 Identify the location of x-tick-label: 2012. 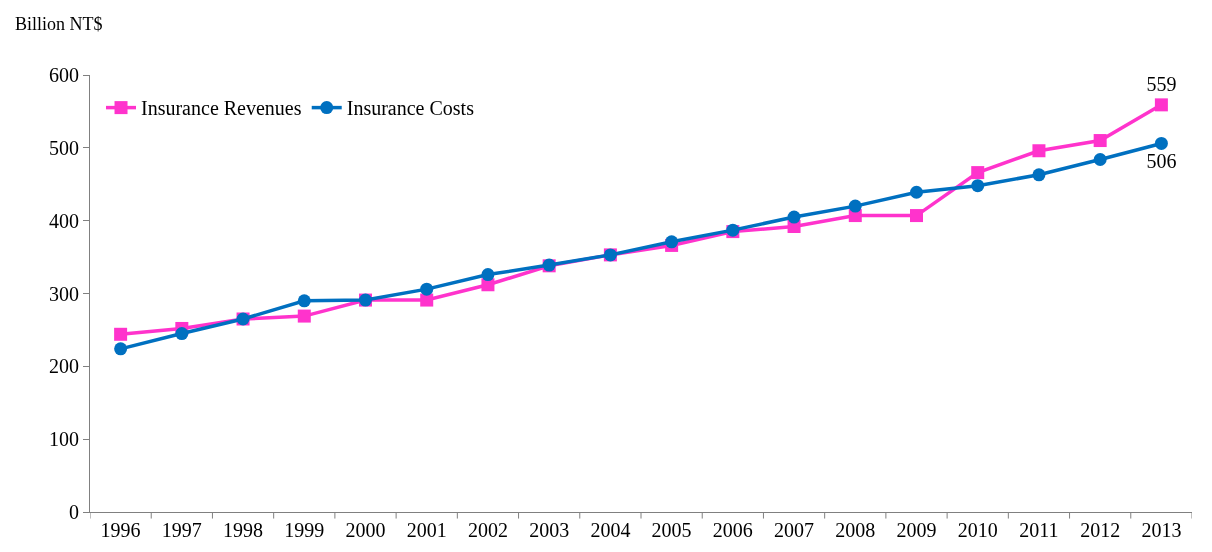
(1100, 530).